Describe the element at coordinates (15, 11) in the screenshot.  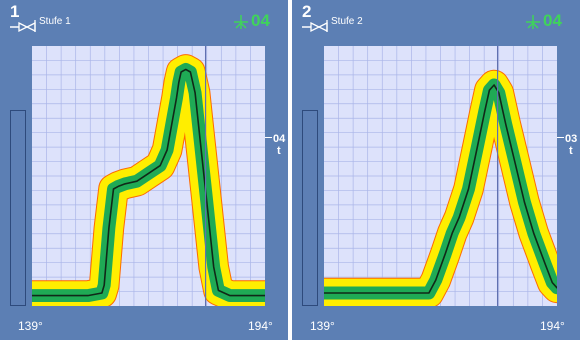
I see `stage-number: 1` at that location.